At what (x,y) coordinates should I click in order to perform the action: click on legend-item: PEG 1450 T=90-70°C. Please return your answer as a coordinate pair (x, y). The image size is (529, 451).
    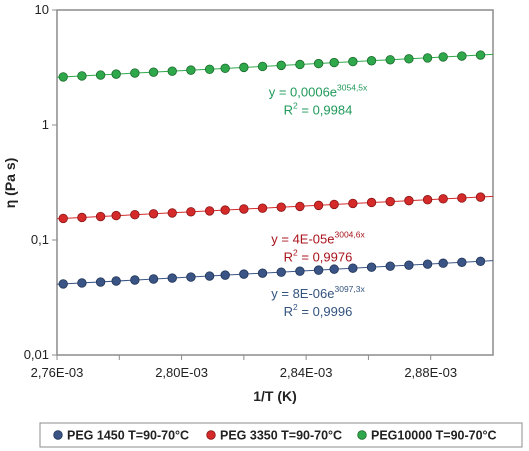
    Looking at the image, I should click on (121, 436).